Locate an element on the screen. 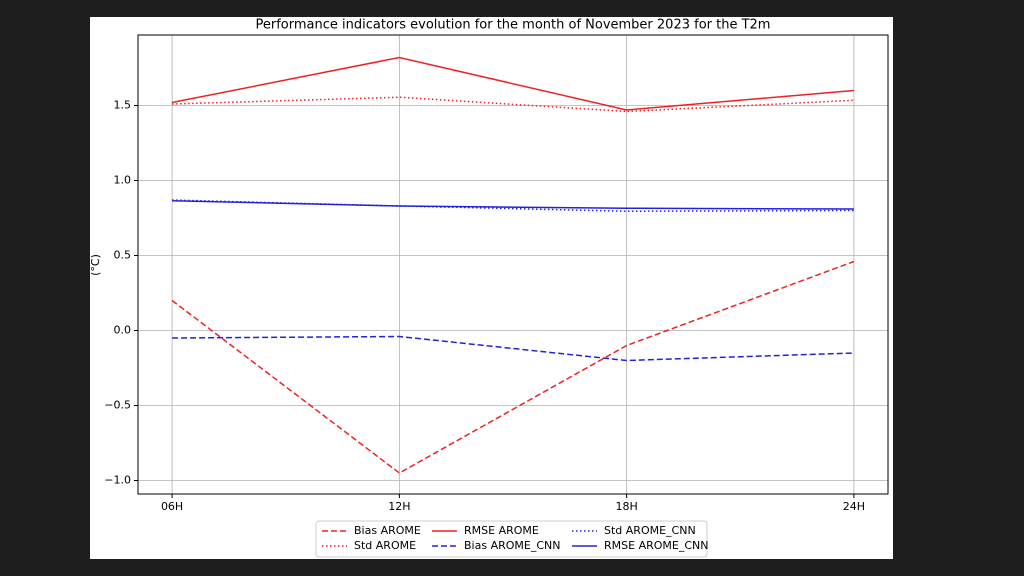 The width and height of the screenshot is (1024, 576). legend-label: Bias AROME_CNN is located at coordinates (512, 545).